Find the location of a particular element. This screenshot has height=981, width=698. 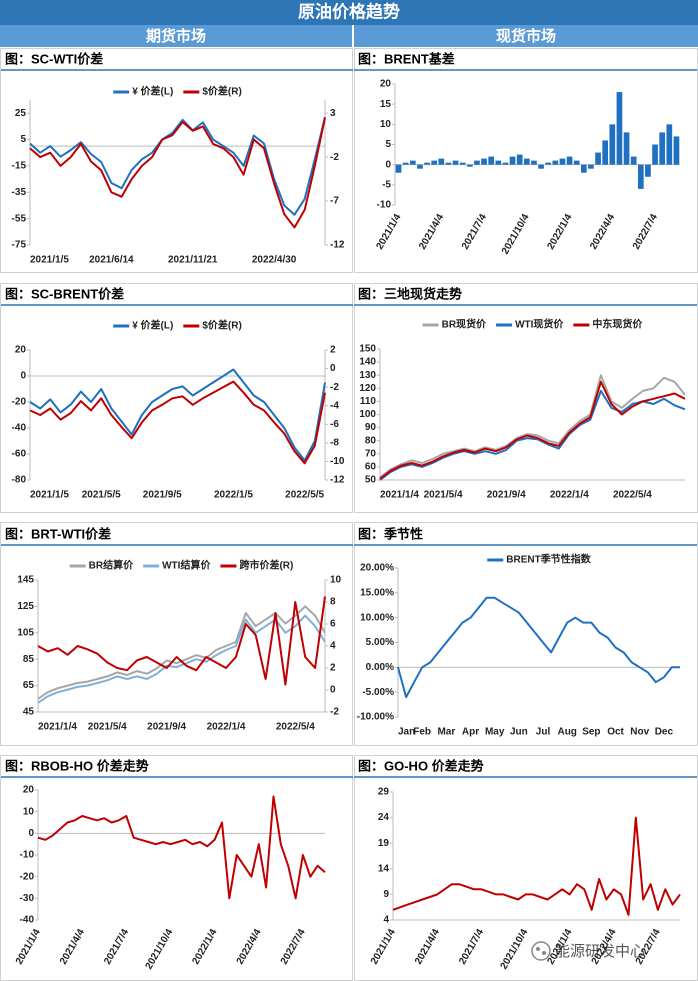

legend-label: WTI结算价 is located at coordinates (186, 565).